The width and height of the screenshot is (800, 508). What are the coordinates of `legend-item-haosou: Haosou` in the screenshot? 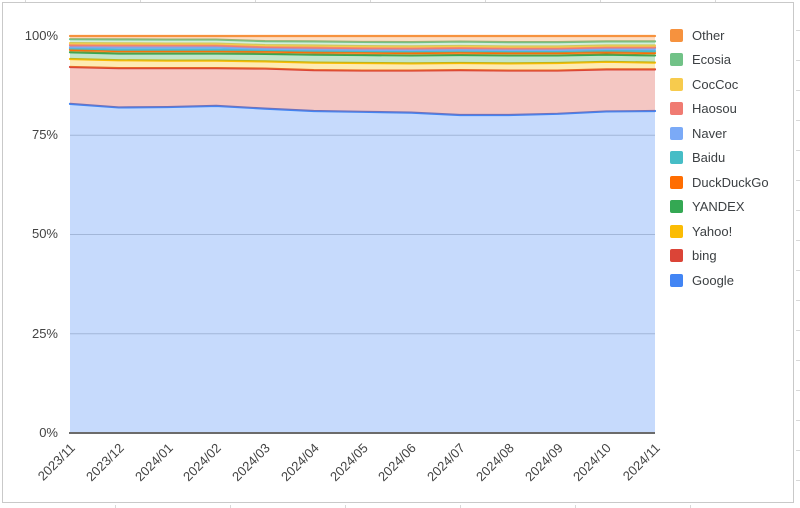 It's located at (719, 109).